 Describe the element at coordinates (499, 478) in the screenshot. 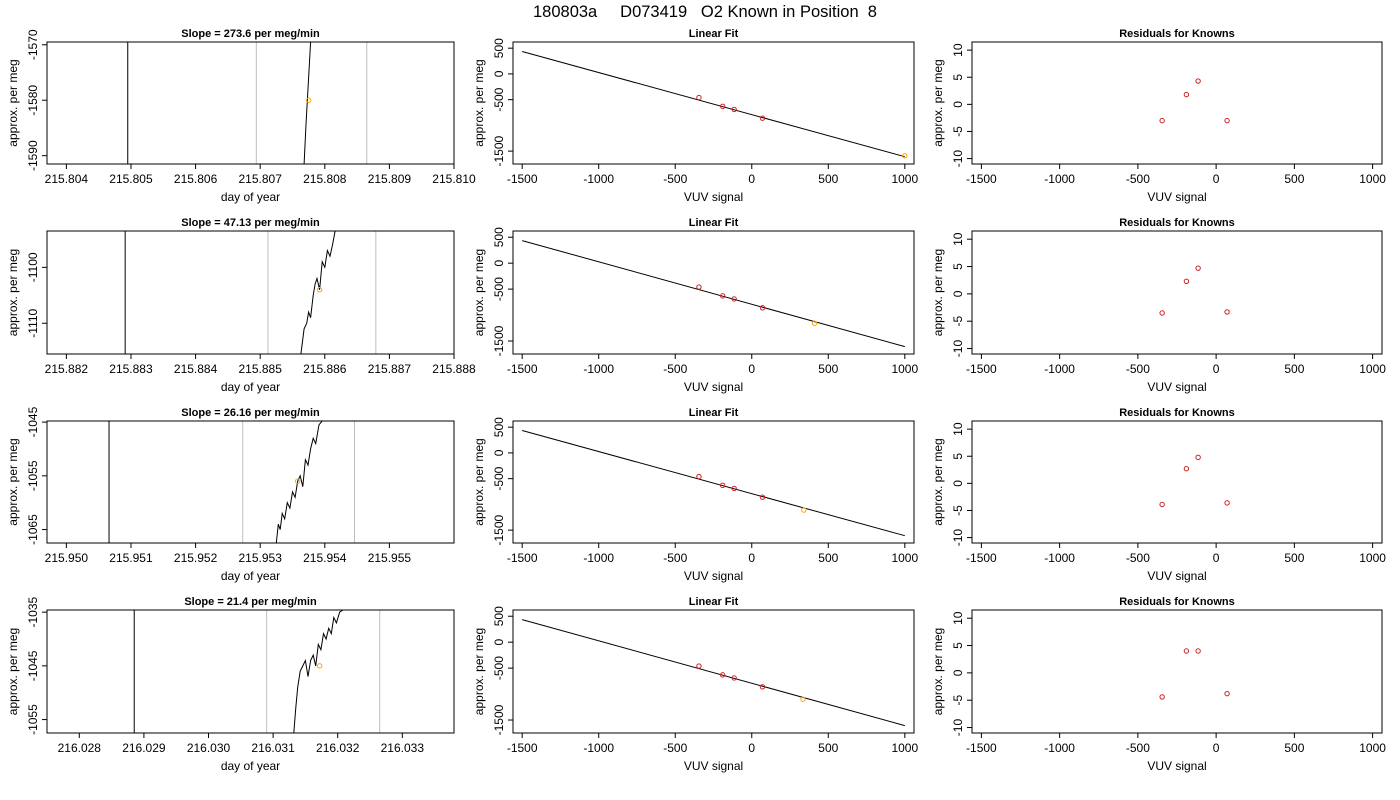

I see `y-tick-label: -500` at that location.